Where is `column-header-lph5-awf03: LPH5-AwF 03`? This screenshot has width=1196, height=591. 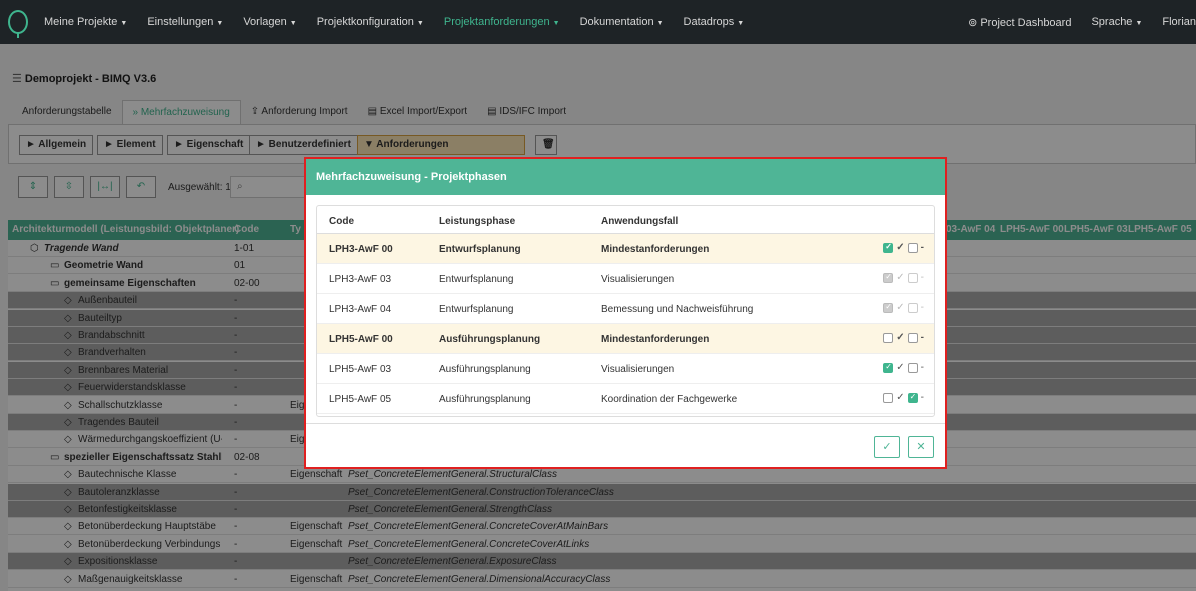
column-header-lph5-awf03: LPH5-AwF 03 is located at coordinates (1096, 229).